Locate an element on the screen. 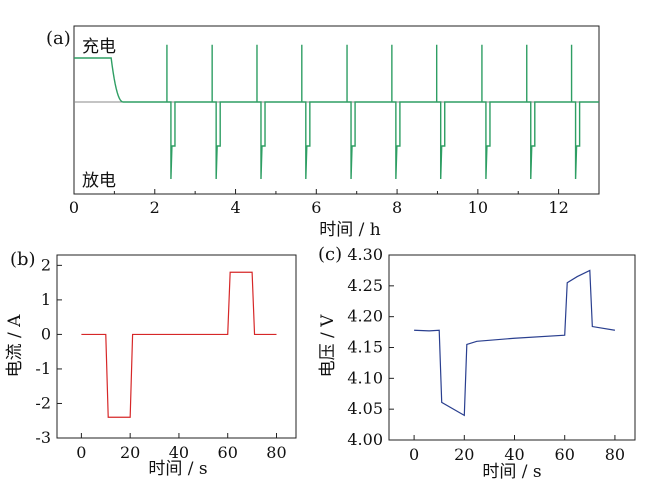 This screenshot has height=489, width=660. panel-c-y-tick-label: 4.10 is located at coordinates (365, 377).